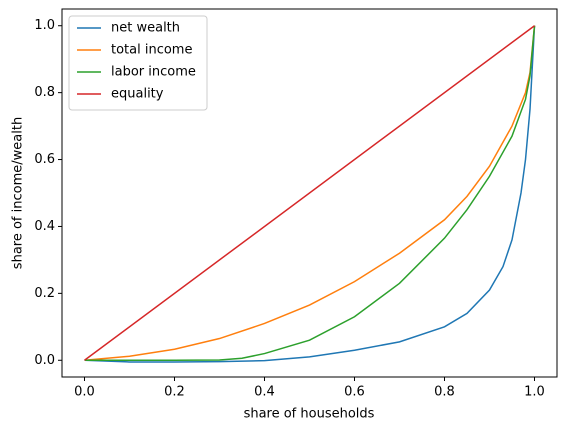  Describe the element at coordinates (145, 28) in the screenshot. I see `legend-label: net wealth` at that location.